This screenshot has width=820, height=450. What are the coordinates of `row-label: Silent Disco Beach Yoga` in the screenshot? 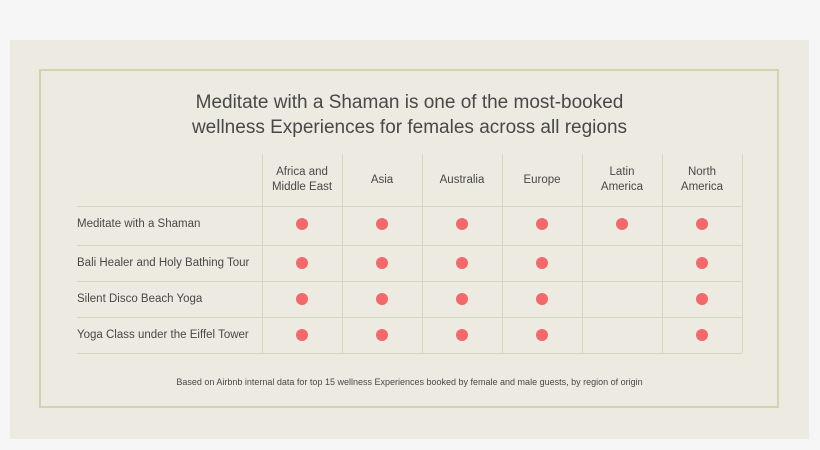 It's located at (140, 299).